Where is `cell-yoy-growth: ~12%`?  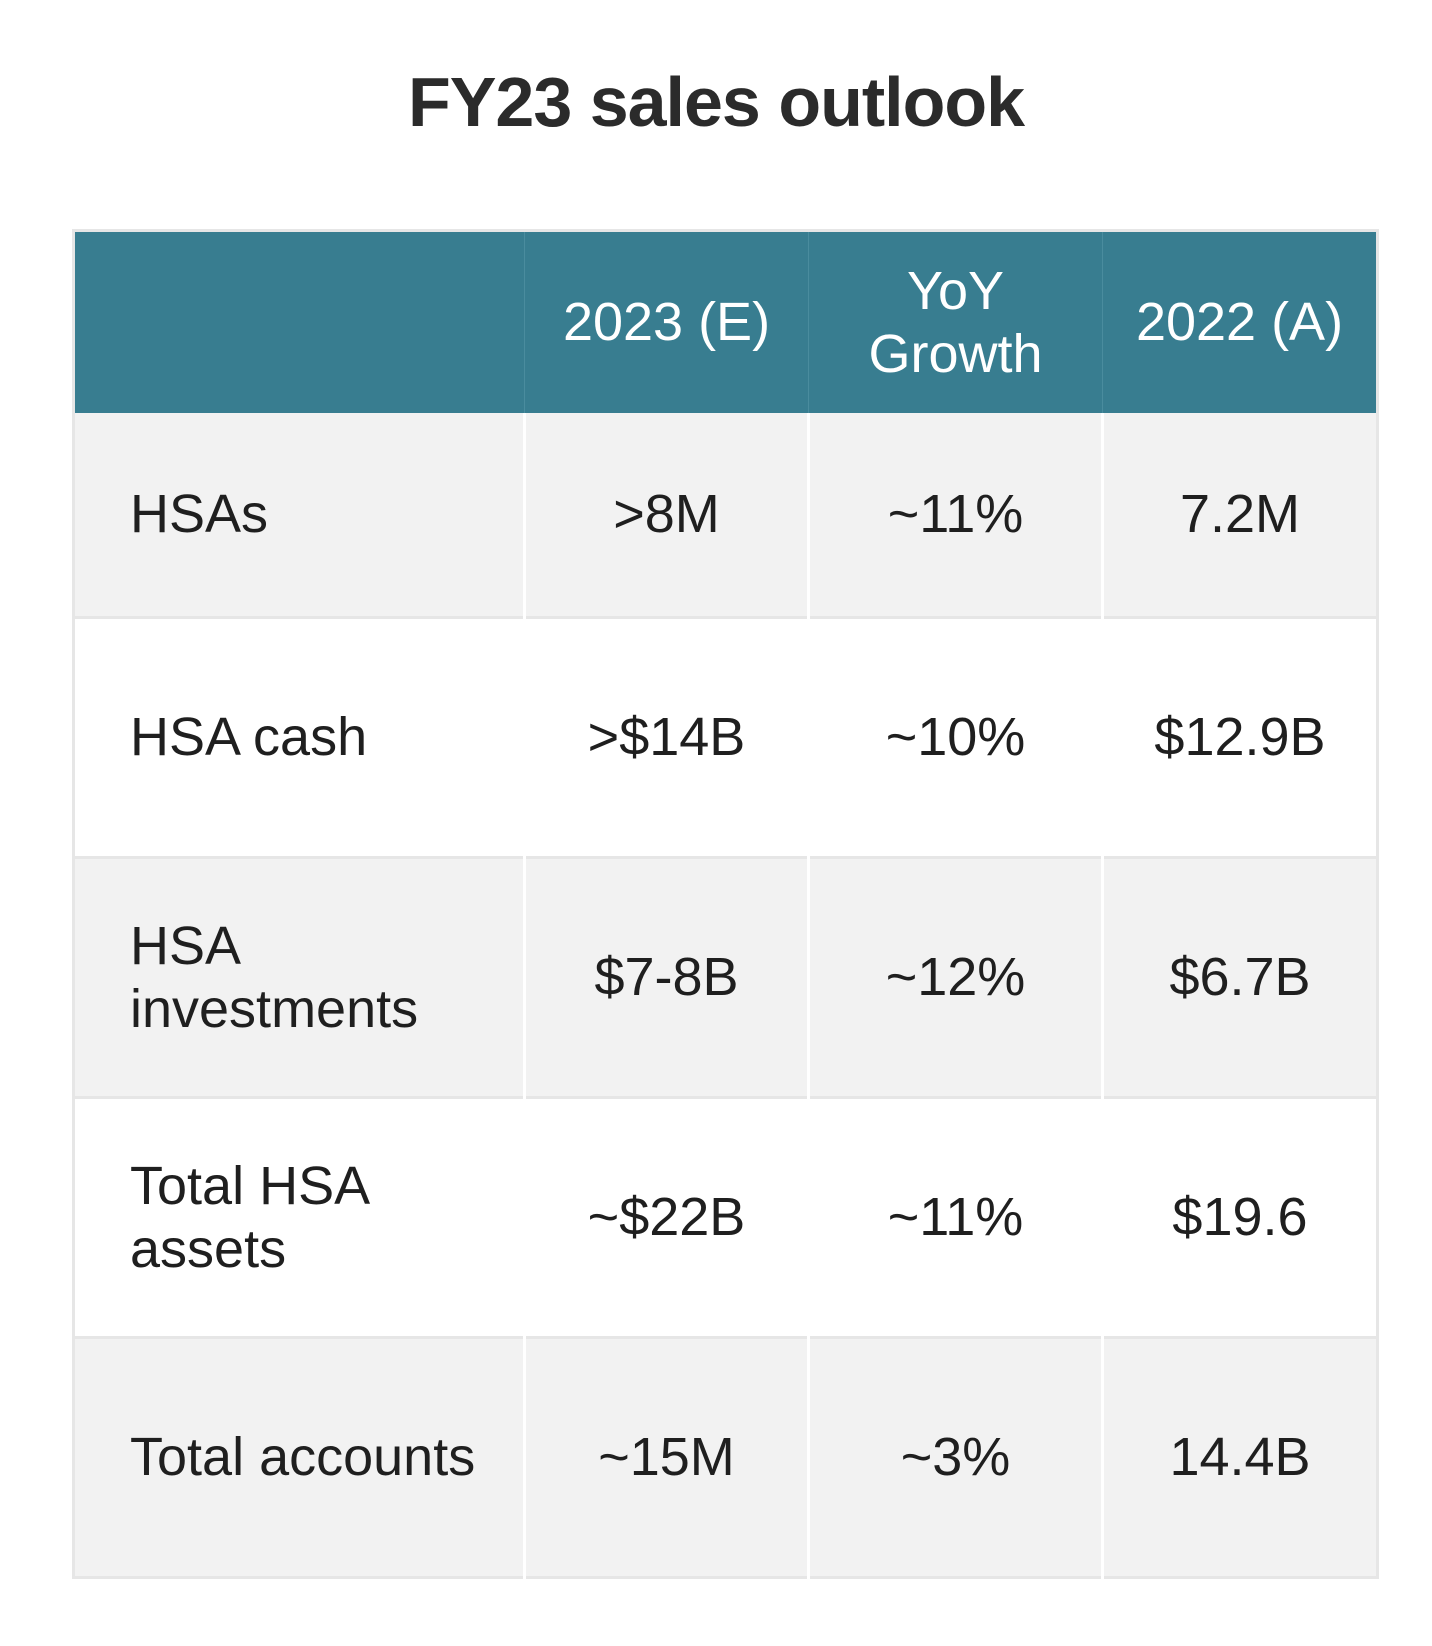
cell-yoy-growth: ~12% is located at coordinates (955, 977).